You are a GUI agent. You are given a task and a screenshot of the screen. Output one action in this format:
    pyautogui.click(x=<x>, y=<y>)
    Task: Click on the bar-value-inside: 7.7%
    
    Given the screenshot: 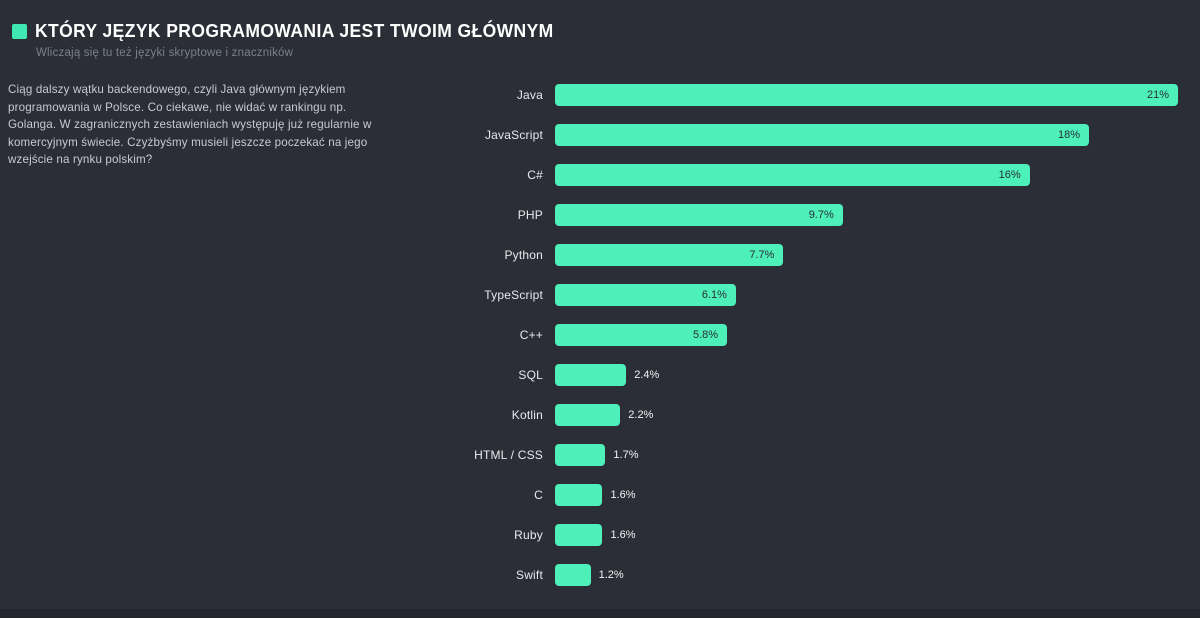 What is the action you would take?
    pyautogui.click(x=762, y=255)
    